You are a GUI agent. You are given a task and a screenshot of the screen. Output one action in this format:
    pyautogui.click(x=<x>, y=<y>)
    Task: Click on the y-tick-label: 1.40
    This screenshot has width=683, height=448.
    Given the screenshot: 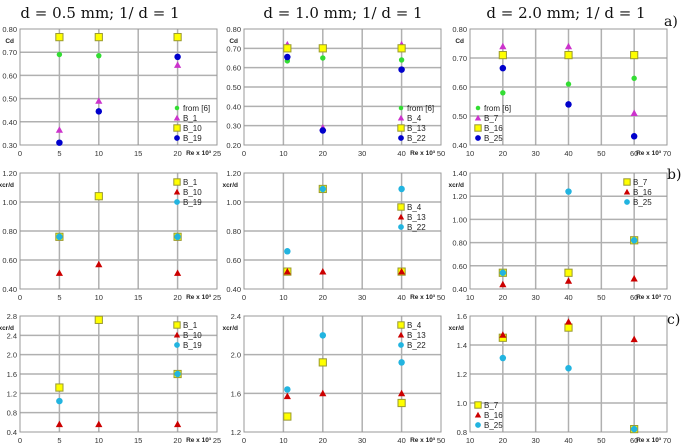 What is the action you would take?
    pyautogui.click(x=459, y=173)
    